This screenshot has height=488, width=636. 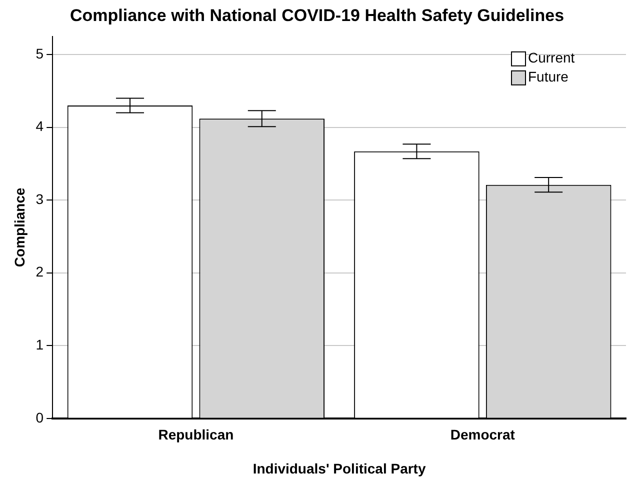 What do you see at coordinates (40, 344) in the screenshot?
I see `y-tick-label: 1` at bounding box center [40, 344].